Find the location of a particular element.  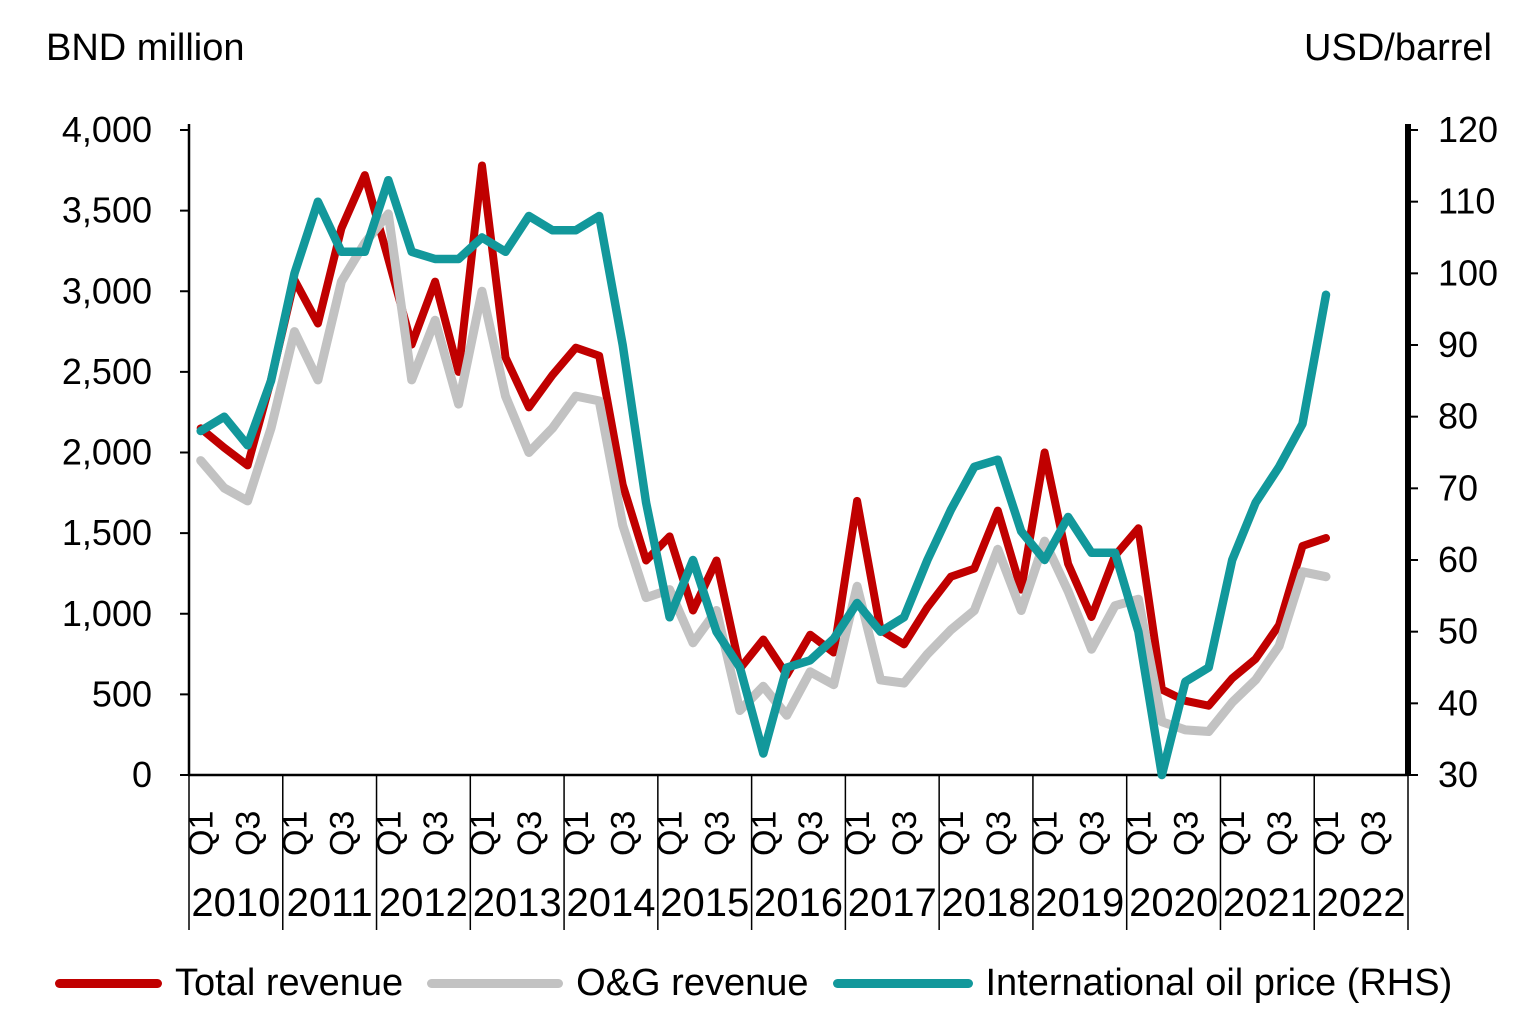

right-axis-tick-label: 100 is located at coordinates (1468, 272).